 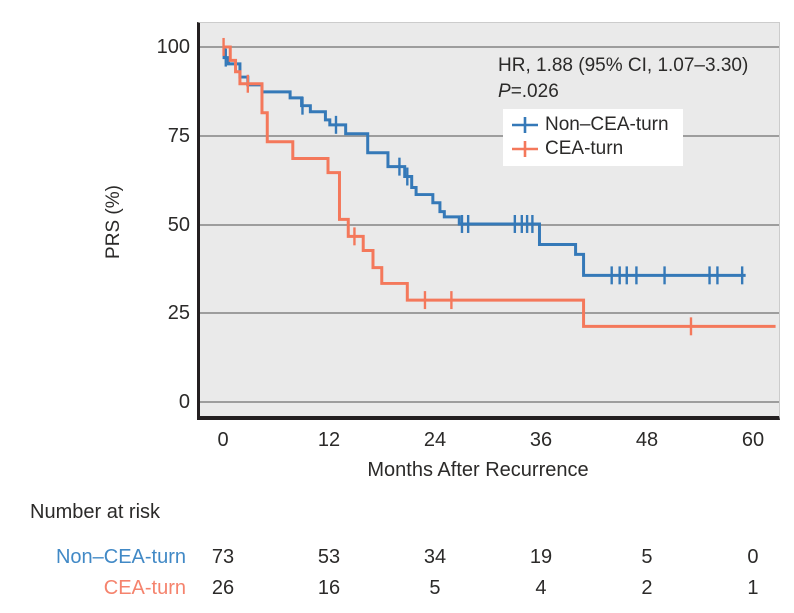 I want to click on risk-value-Non–CEA-turn-m0: 73, so click(x=223, y=557).